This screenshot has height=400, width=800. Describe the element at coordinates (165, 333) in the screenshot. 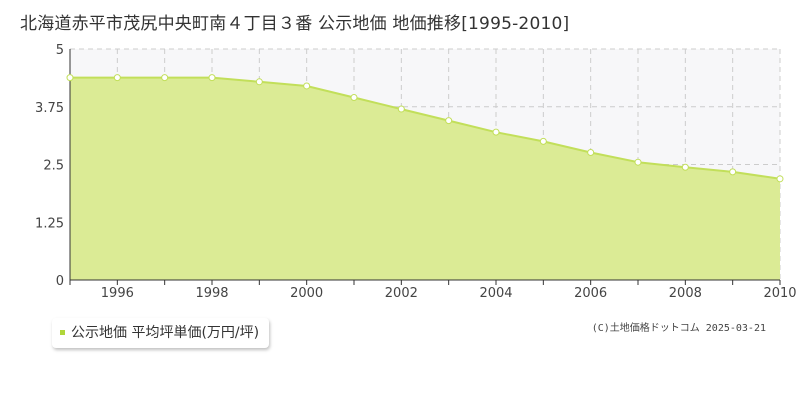

I see `legend-label: 公示地価 平均坪単価(万円/坪)` at that location.